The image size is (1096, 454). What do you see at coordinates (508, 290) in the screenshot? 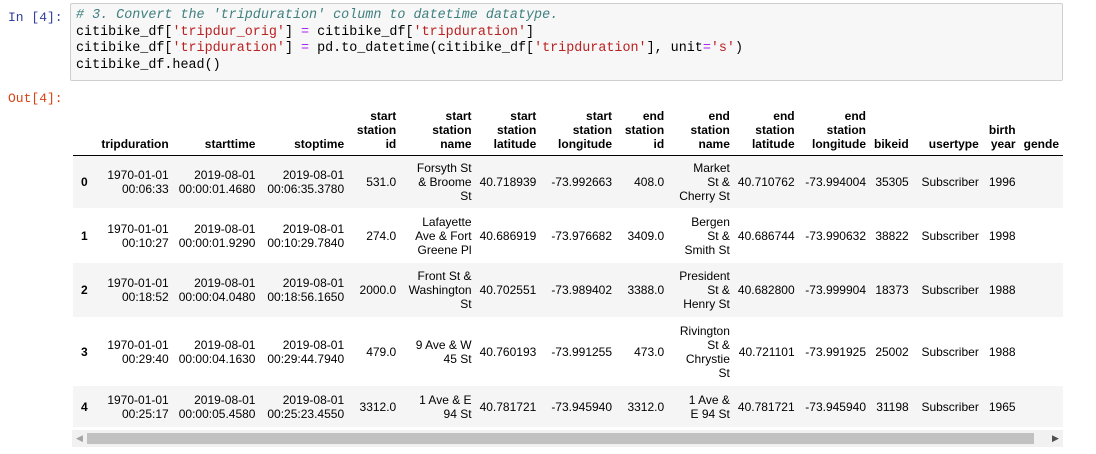
I see `table-cell: 40.702551` at bounding box center [508, 290].